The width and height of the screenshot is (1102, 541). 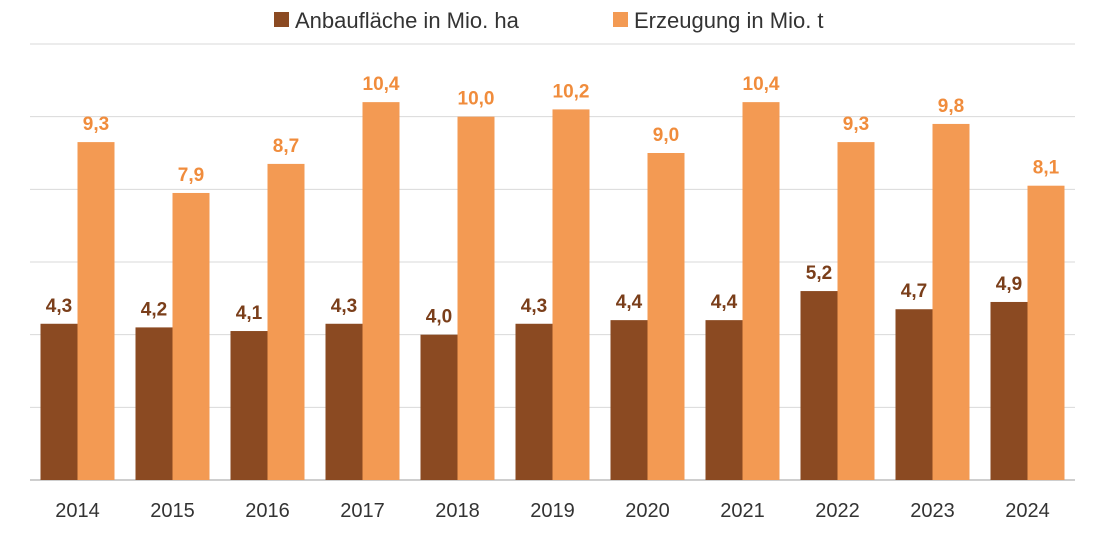 What do you see at coordinates (629, 302) in the screenshot?
I see `data-label-anbauflaeche-2020: 4,4` at bounding box center [629, 302].